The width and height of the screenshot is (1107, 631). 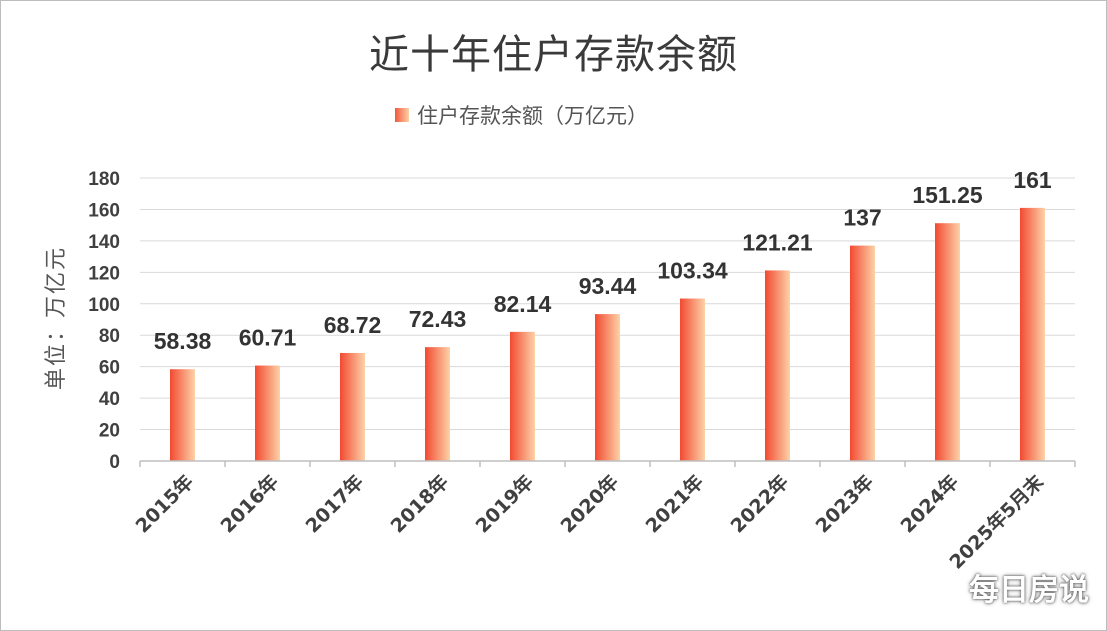 I want to click on x-tick-label: 2015年, so click(x=164, y=503).